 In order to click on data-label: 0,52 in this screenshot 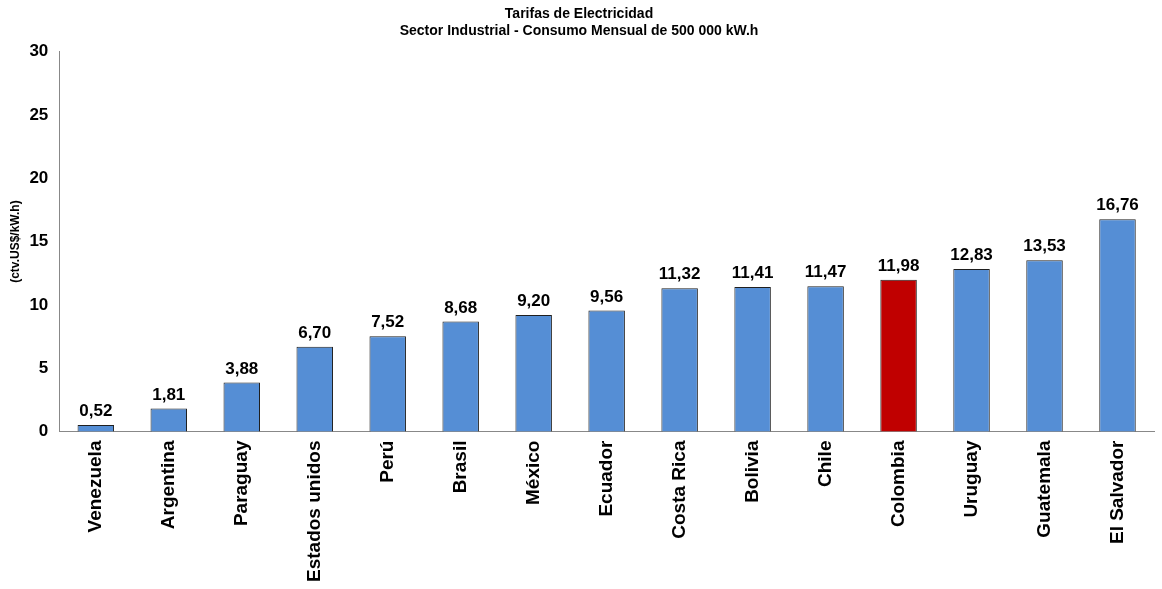, I will do `click(96, 411)`.